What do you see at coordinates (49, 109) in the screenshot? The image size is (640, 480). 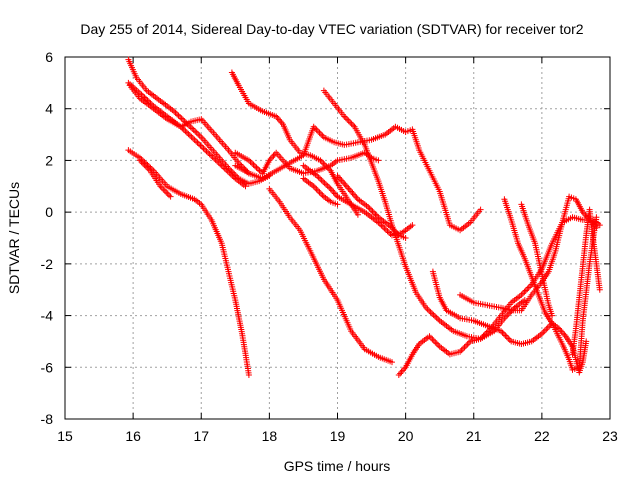 I see `y-tick-label: 4` at bounding box center [49, 109].